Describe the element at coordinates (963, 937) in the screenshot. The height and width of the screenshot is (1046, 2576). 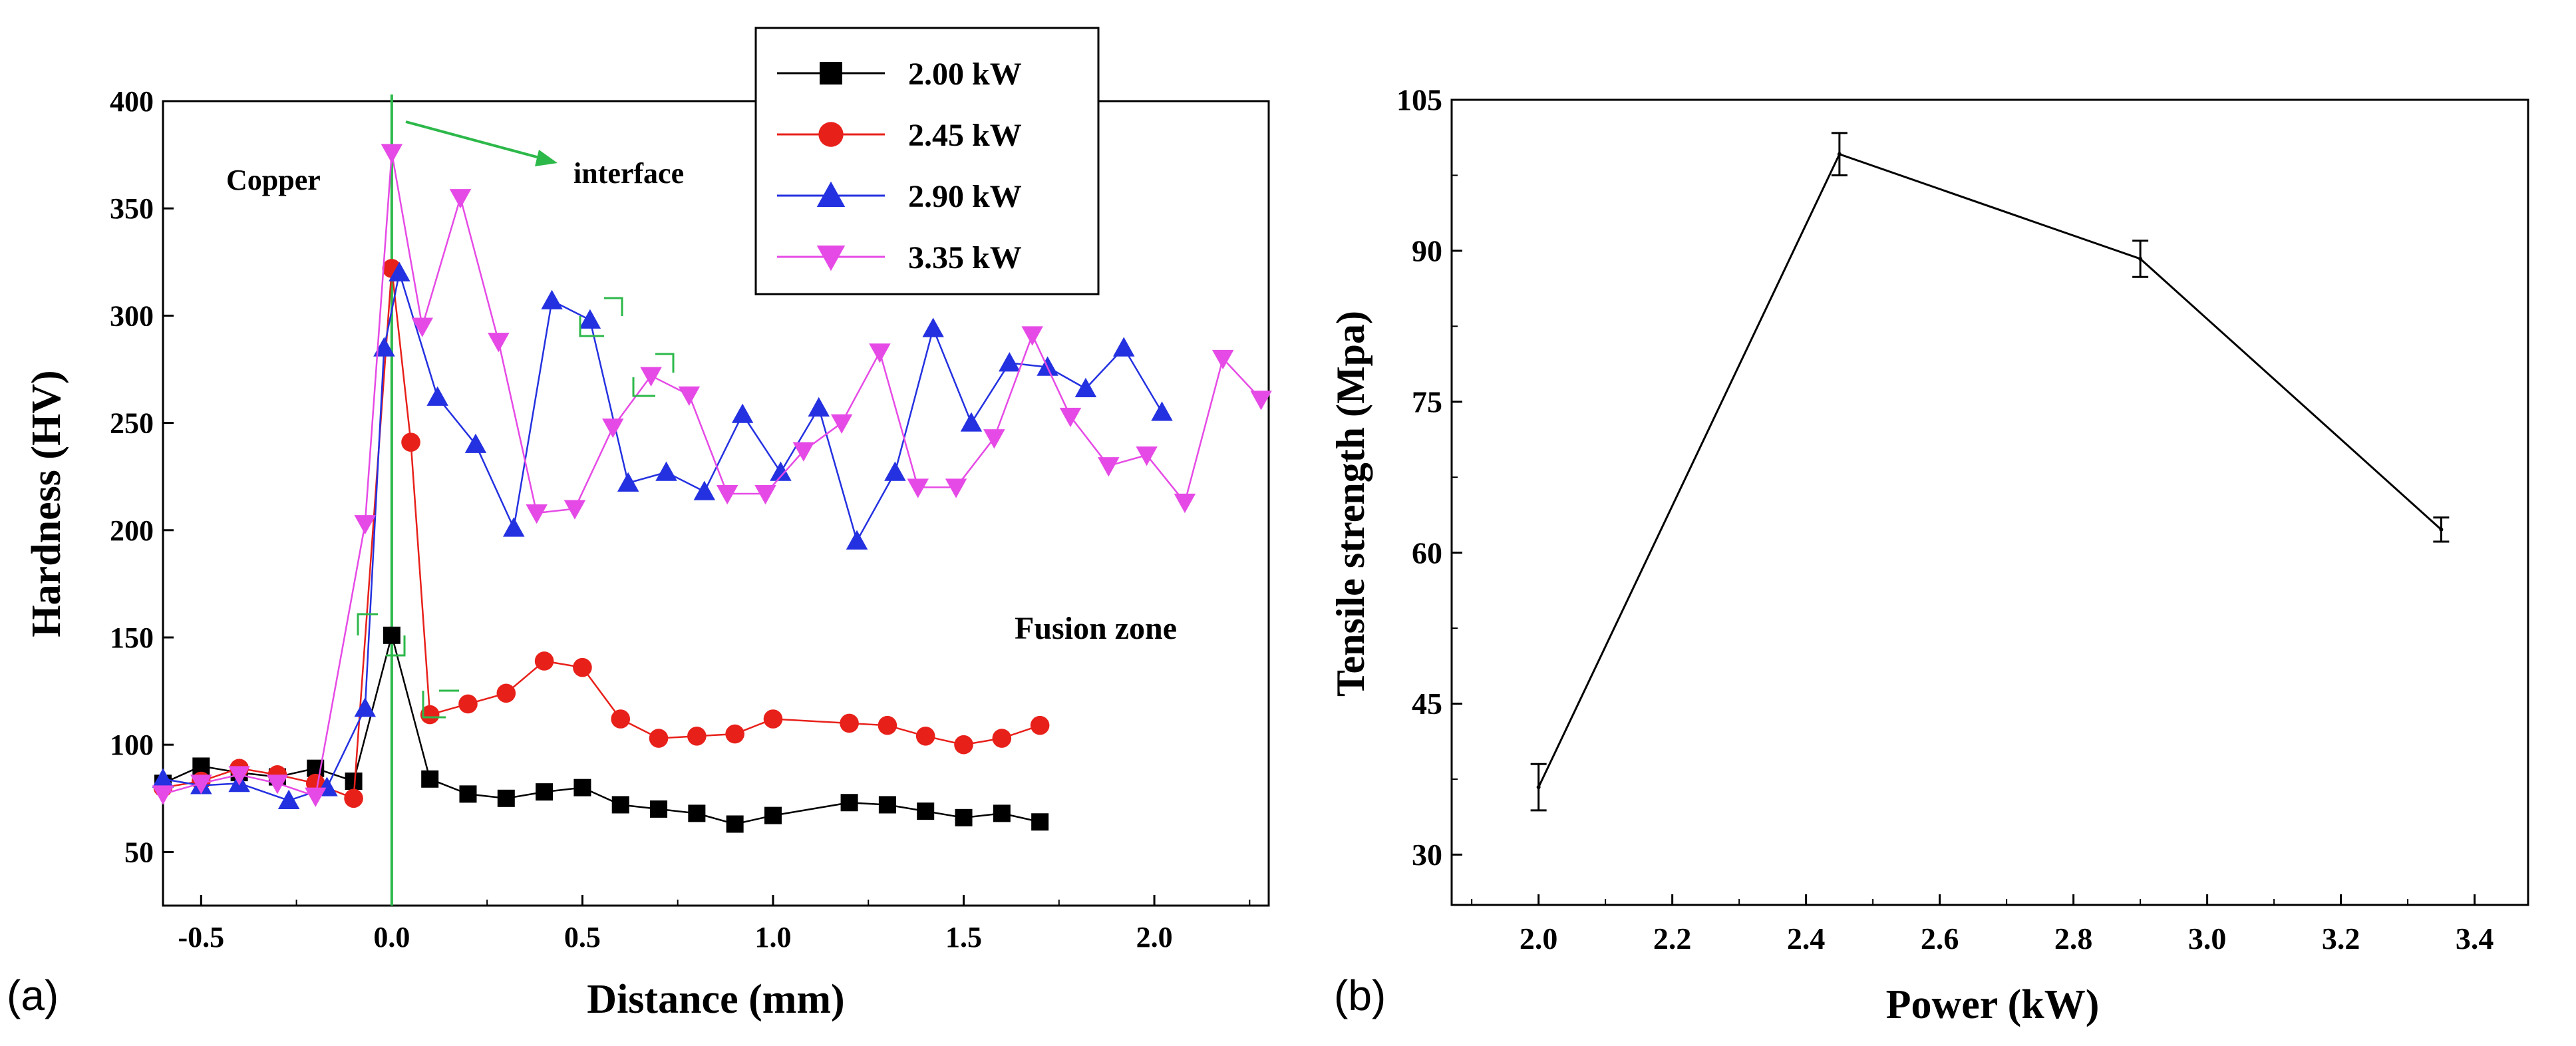
I see `x-tick-label: 1.5` at that location.